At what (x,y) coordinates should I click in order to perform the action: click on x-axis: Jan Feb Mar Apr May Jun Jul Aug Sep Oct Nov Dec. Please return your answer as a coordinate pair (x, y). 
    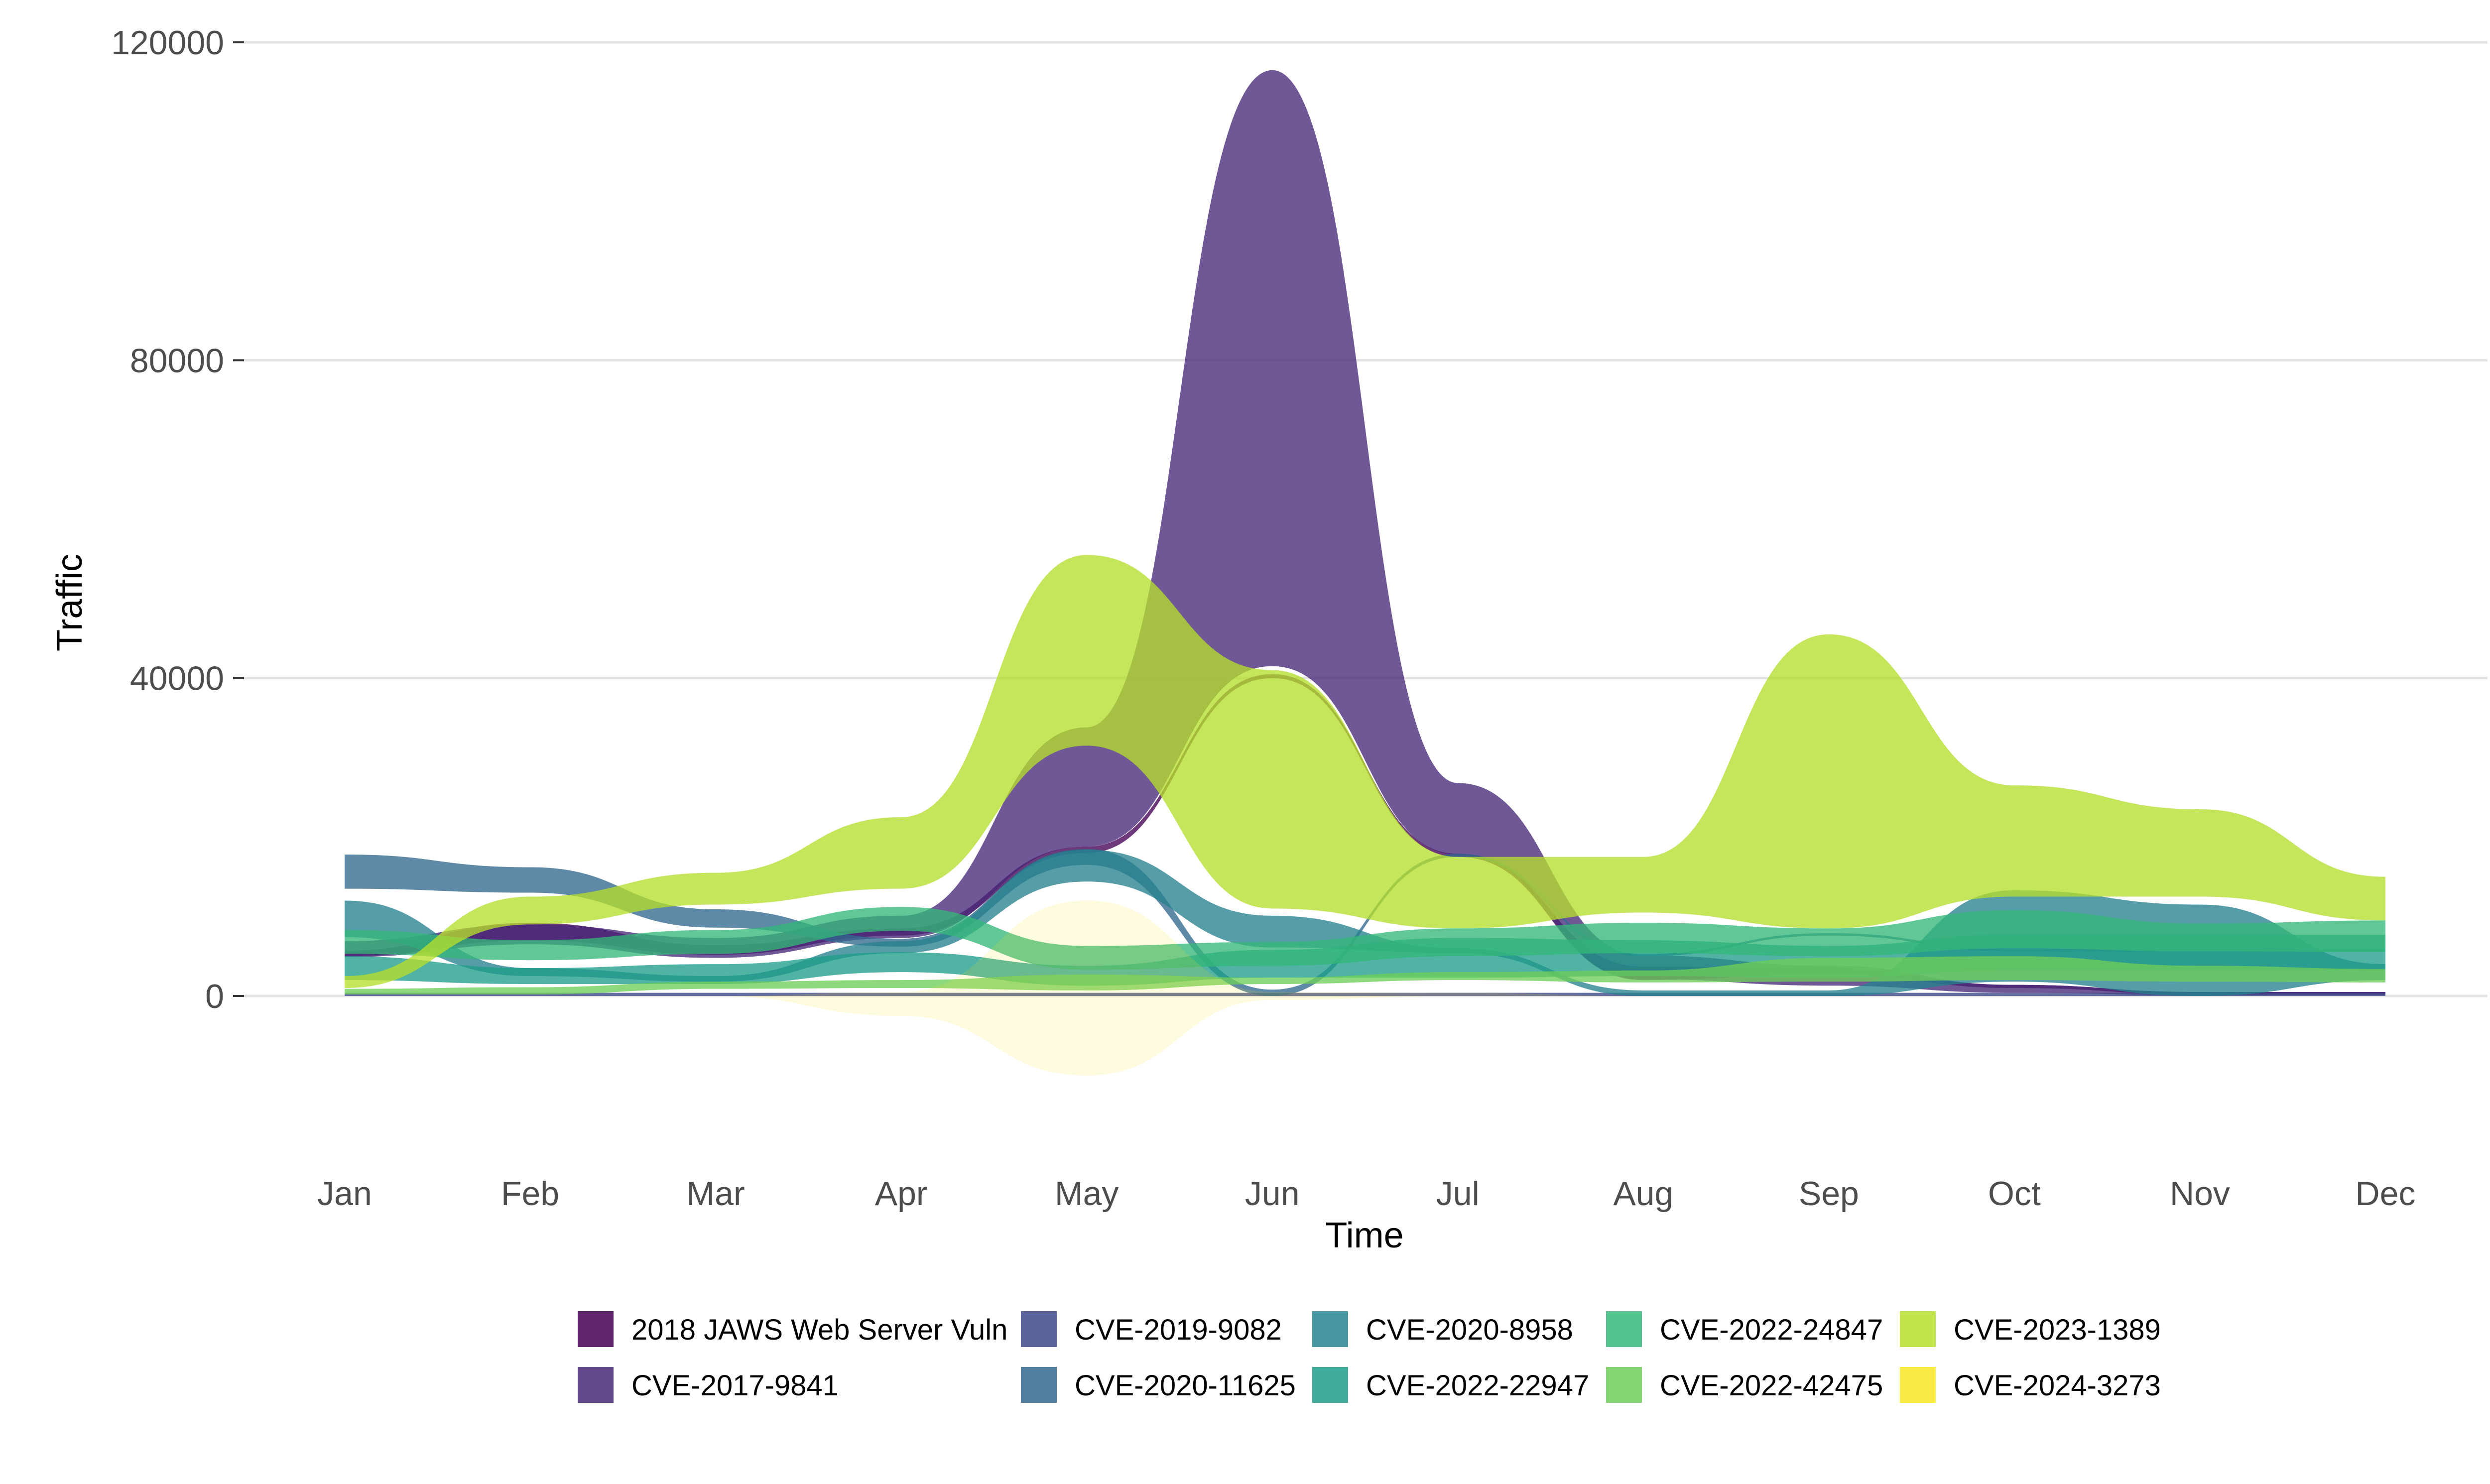
    Looking at the image, I should click on (1366, 1194).